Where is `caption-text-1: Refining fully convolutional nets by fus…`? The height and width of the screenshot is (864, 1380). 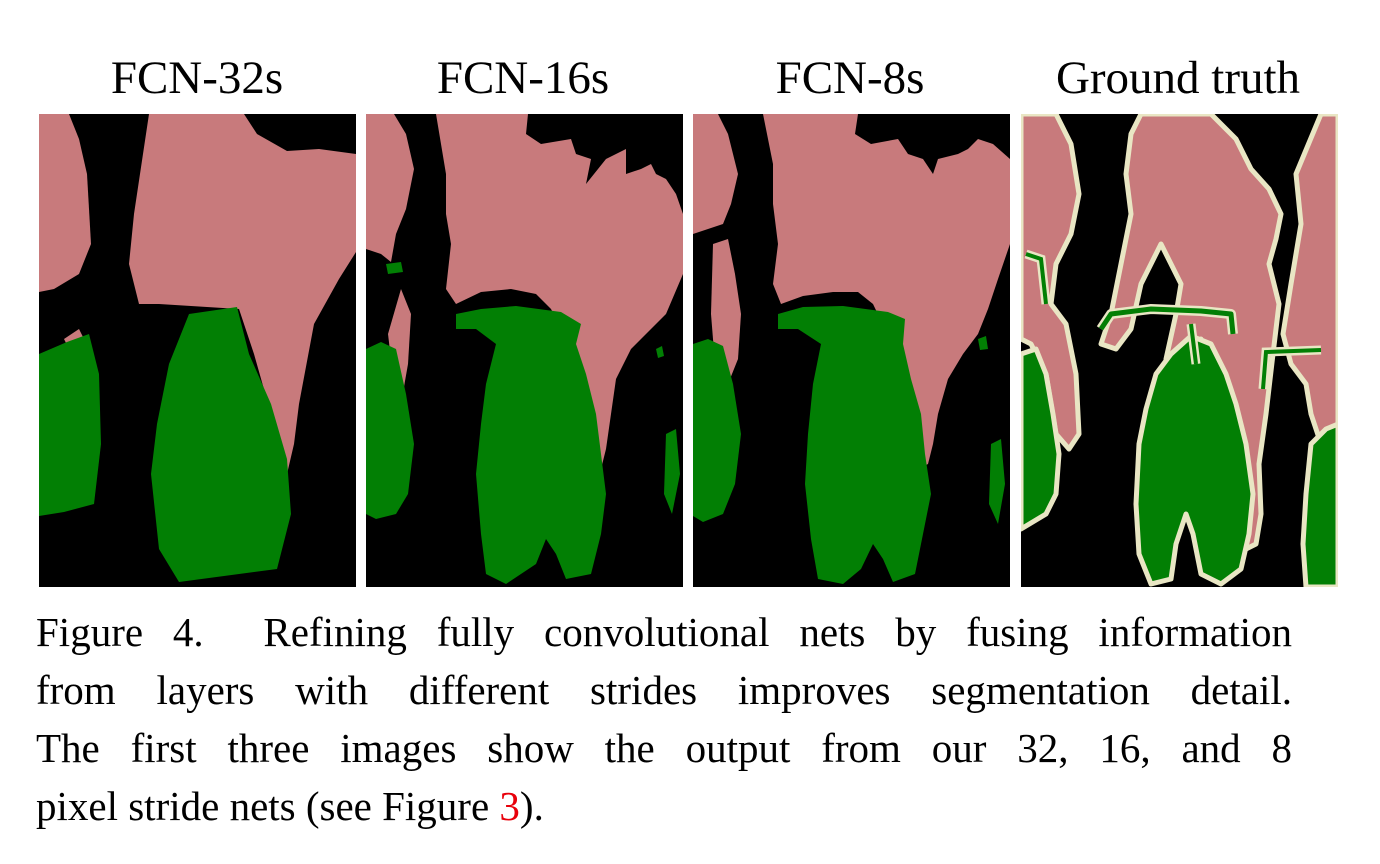 caption-text-1: Refining fully convolutional nets by fus… is located at coordinates (777, 632).